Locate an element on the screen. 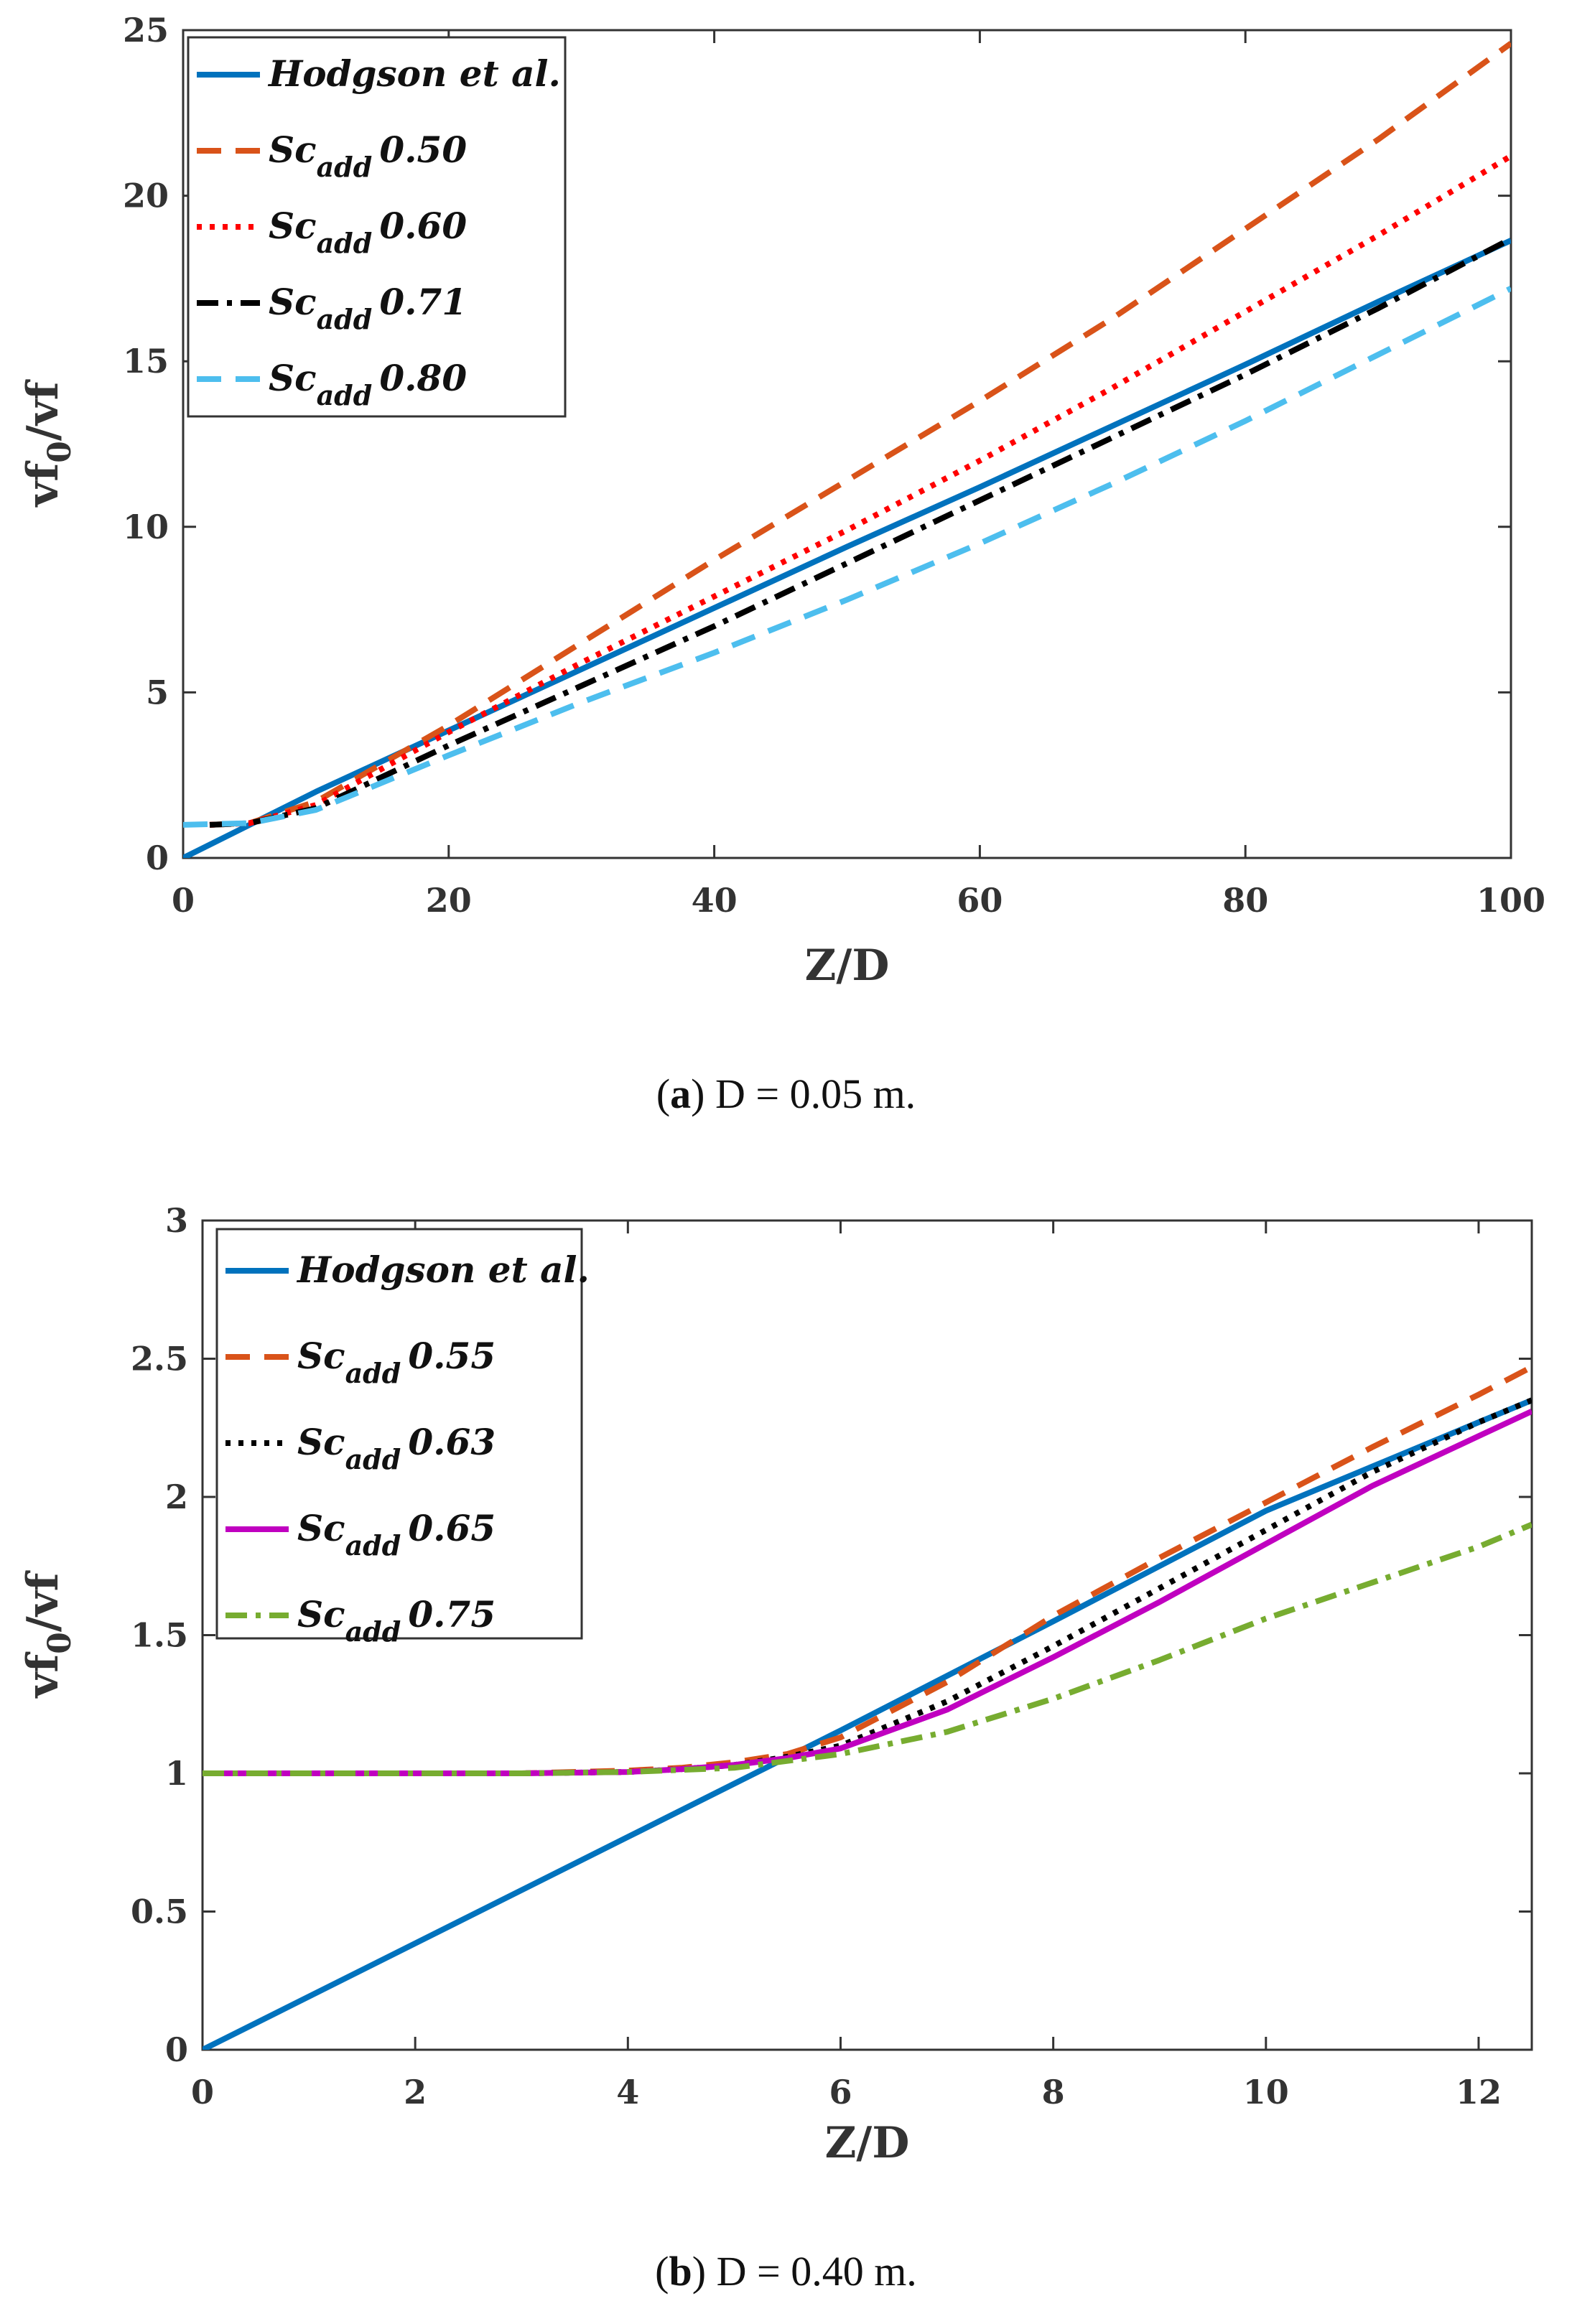 The image size is (1572, 2324). x-tick-label: 6 is located at coordinates (840, 2092).